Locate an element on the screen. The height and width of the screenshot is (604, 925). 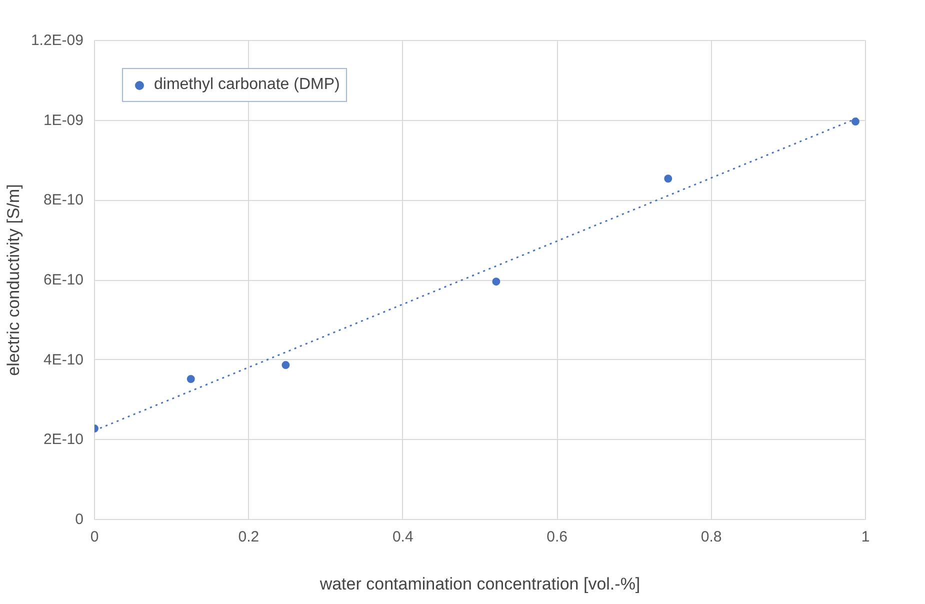
x-tick-label: 0 is located at coordinates (94, 537).